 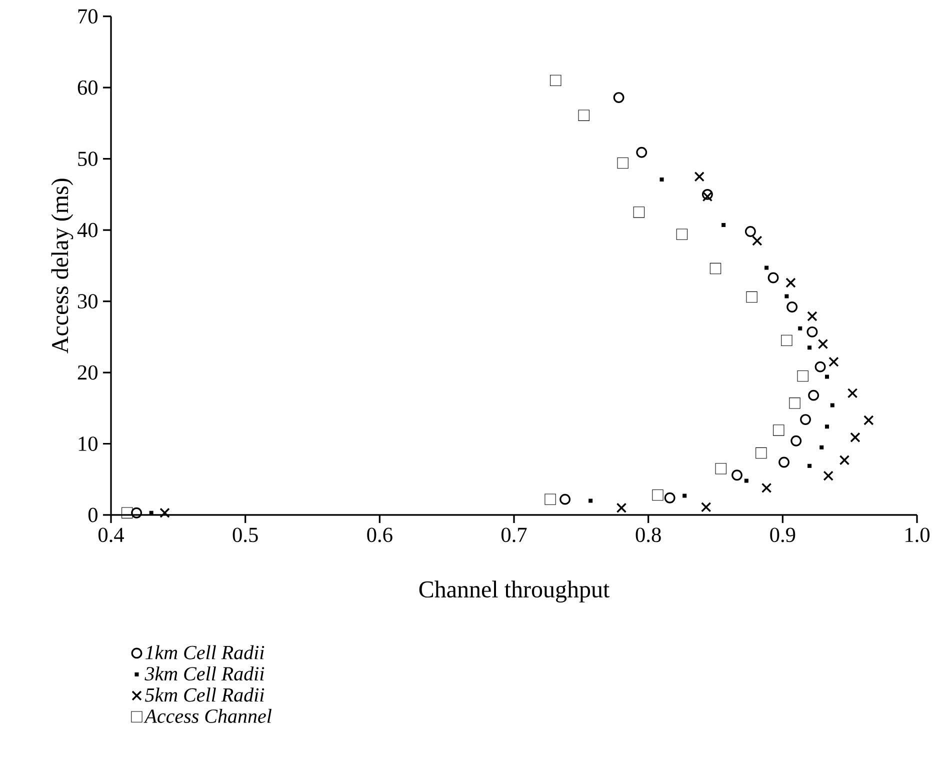 What do you see at coordinates (88, 372) in the screenshot?
I see `y-tick-label: 20` at bounding box center [88, 372].